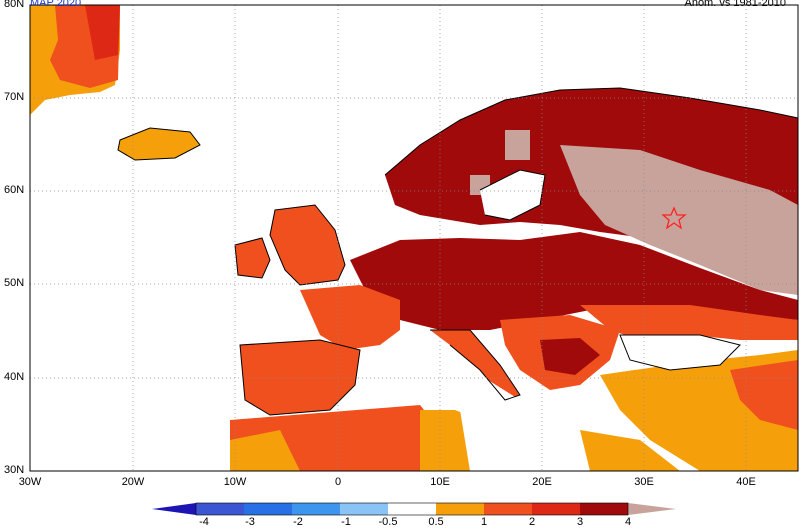  What do you see at coordinates (652, 509) in the screenshot?
I see `colorbar-arrow-right` at bounding box center [652, 509].